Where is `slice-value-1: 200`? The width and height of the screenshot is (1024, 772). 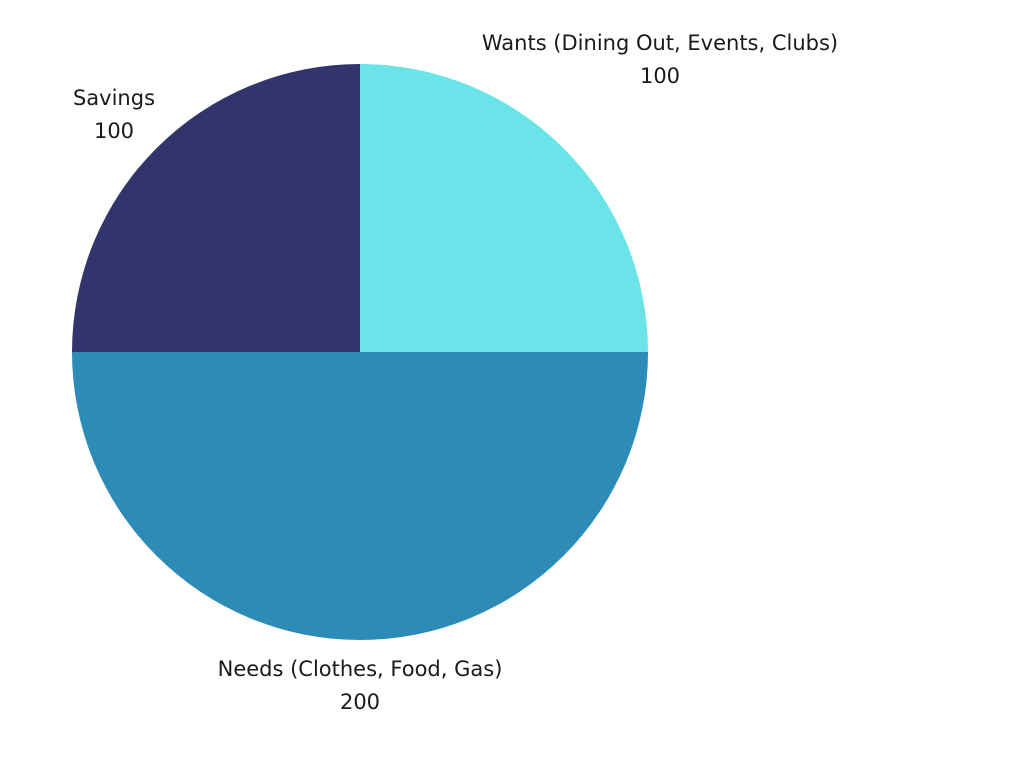 slice-value-1: 200 is located at coordinates (360, 702).